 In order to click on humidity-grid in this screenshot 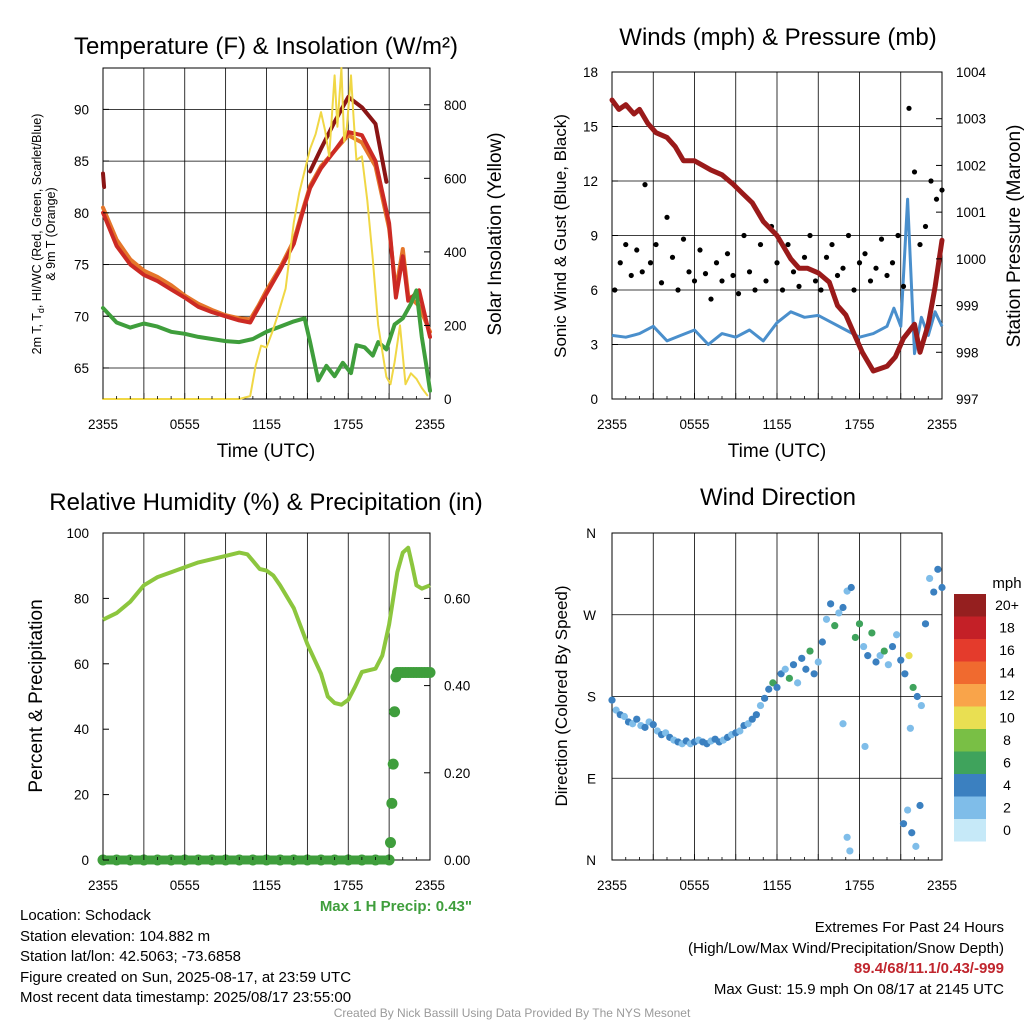, I will do `click(266, 696)`.